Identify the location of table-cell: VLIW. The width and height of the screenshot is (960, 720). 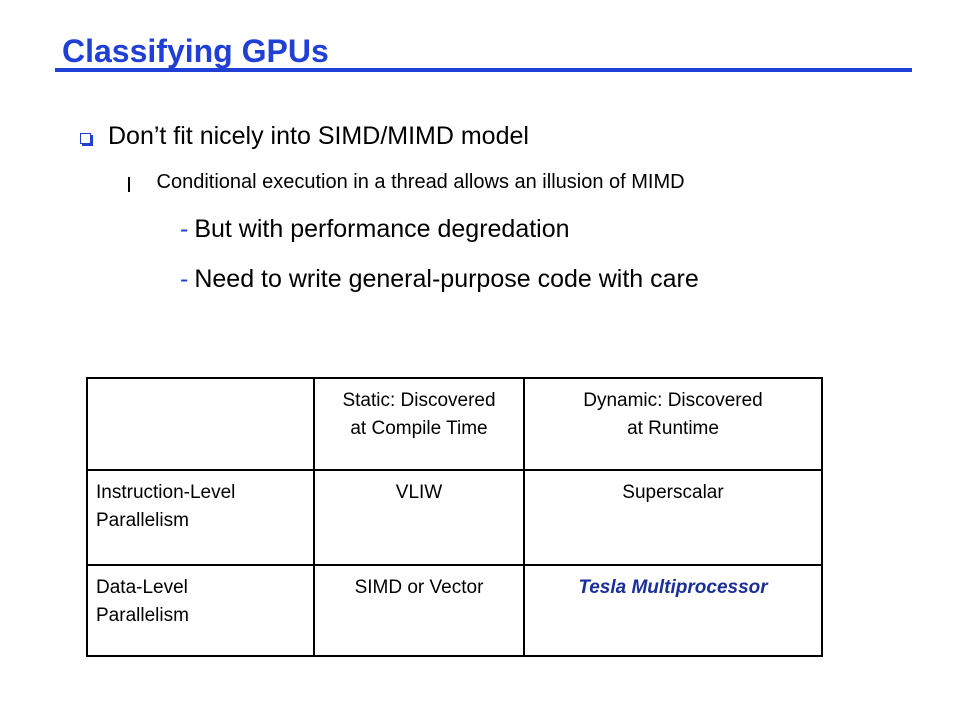
(419, 517).